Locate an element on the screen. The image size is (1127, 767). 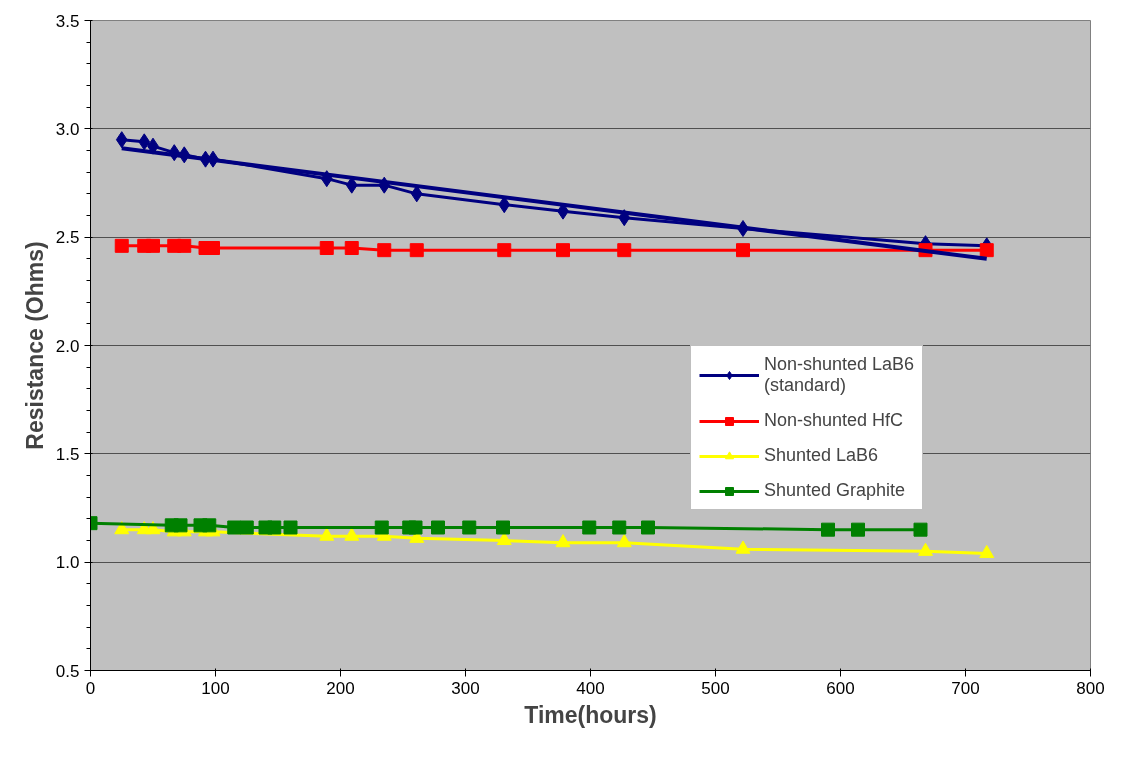
x-tick-label: 500 is located at coordinates (715, 688).